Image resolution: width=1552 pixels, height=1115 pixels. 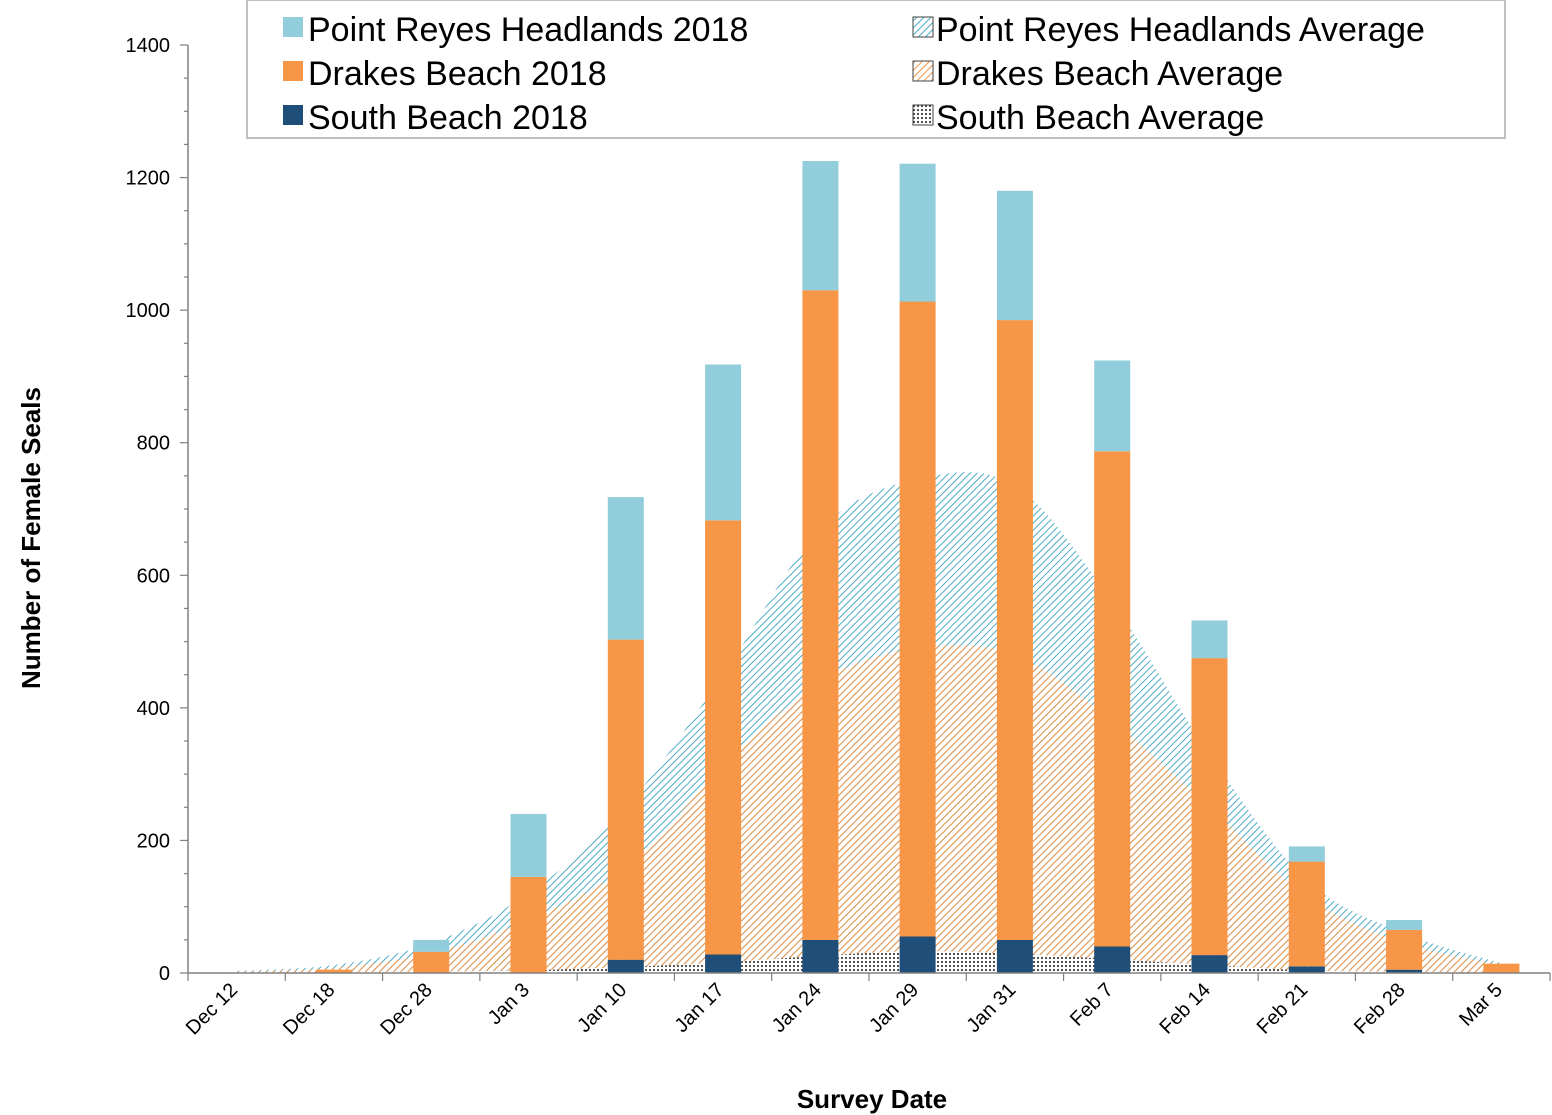 What do you see at coordinates (923, 27) in the screenshot?
I see `legend-swatch-headlands-average` at bounding box center [923, 27].